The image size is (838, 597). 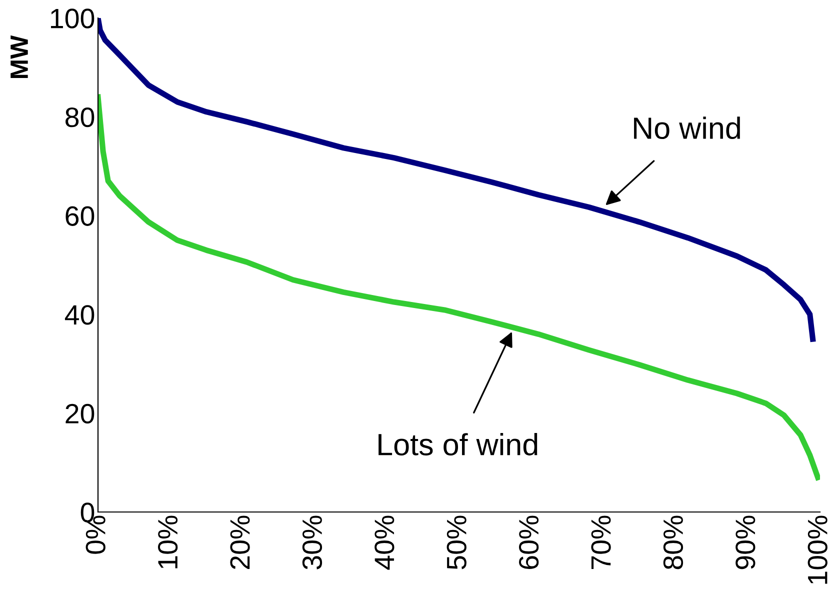 What do you see at coordinates (384, 543) in the screenshot?
I see `x-tick-label: 40%` at bounding box center [384, 543].